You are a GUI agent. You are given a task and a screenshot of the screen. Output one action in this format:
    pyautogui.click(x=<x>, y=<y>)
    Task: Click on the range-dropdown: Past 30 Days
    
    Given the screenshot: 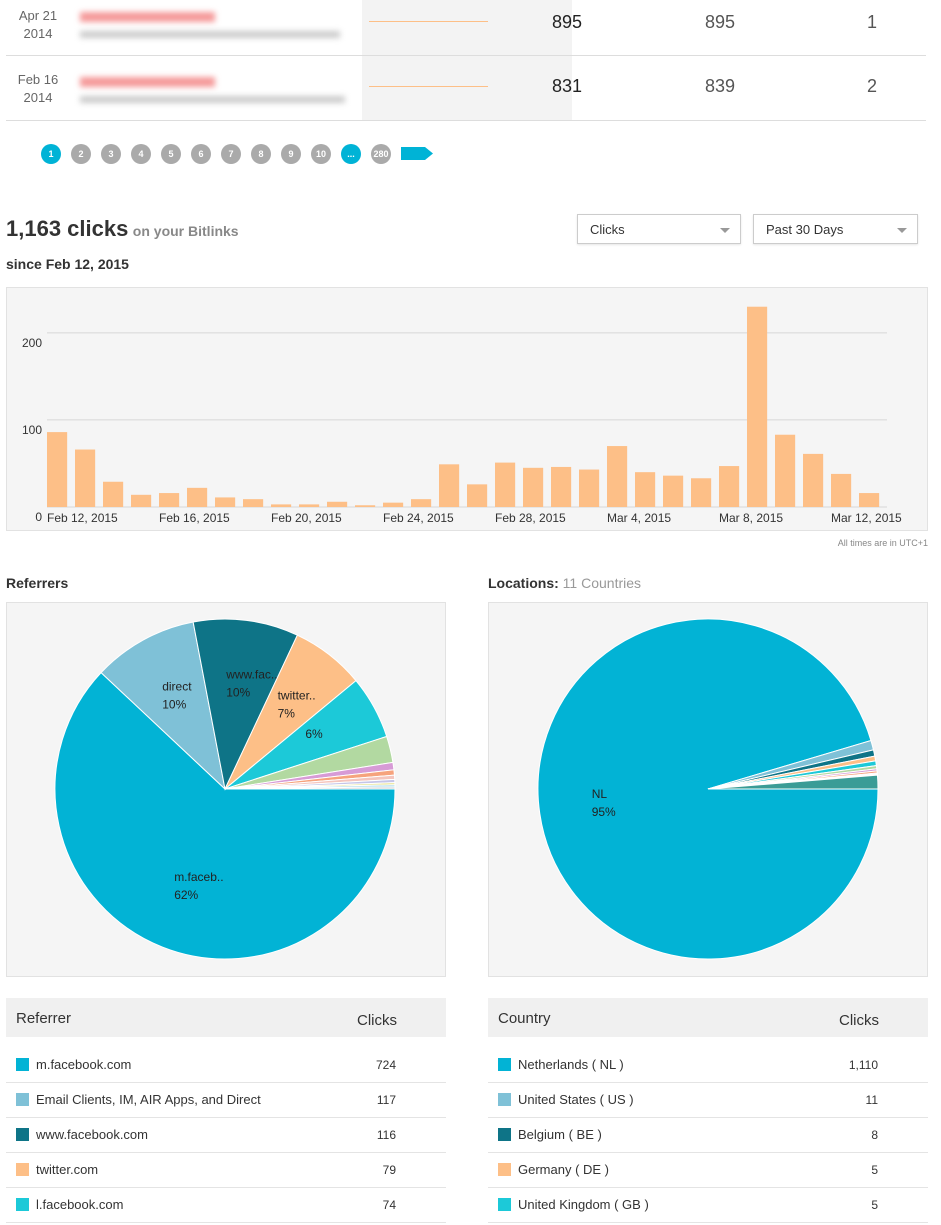 What is the action you would take?
    pyautogui.click(x=835, y=229)
    